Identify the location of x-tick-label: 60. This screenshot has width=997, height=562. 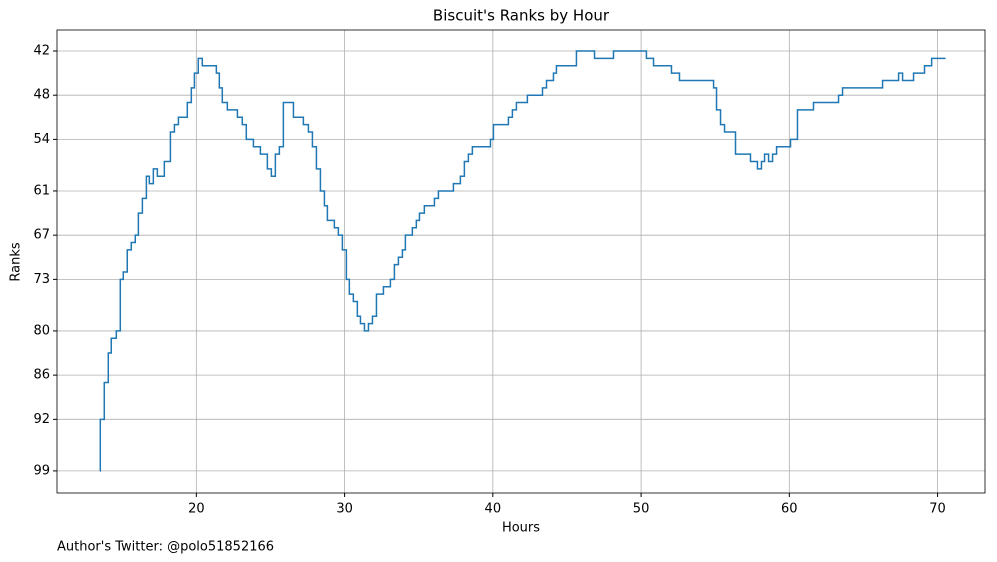
(789, 509).